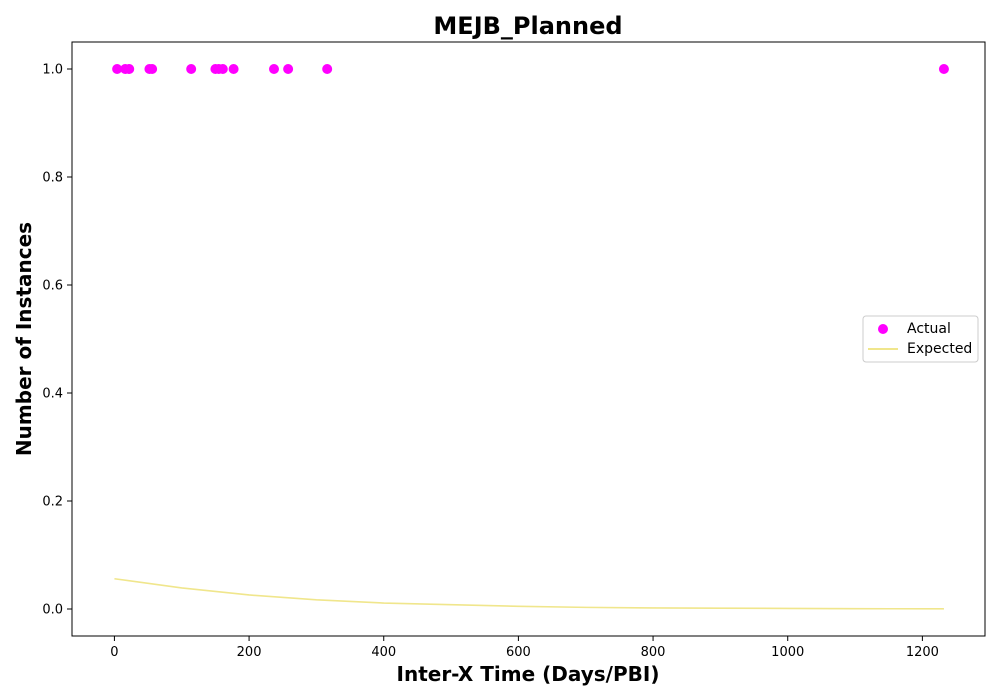  Describe the element at coordinates (52, 70) in the screenshot. I see `y-tick-label: 1.0` at that location.